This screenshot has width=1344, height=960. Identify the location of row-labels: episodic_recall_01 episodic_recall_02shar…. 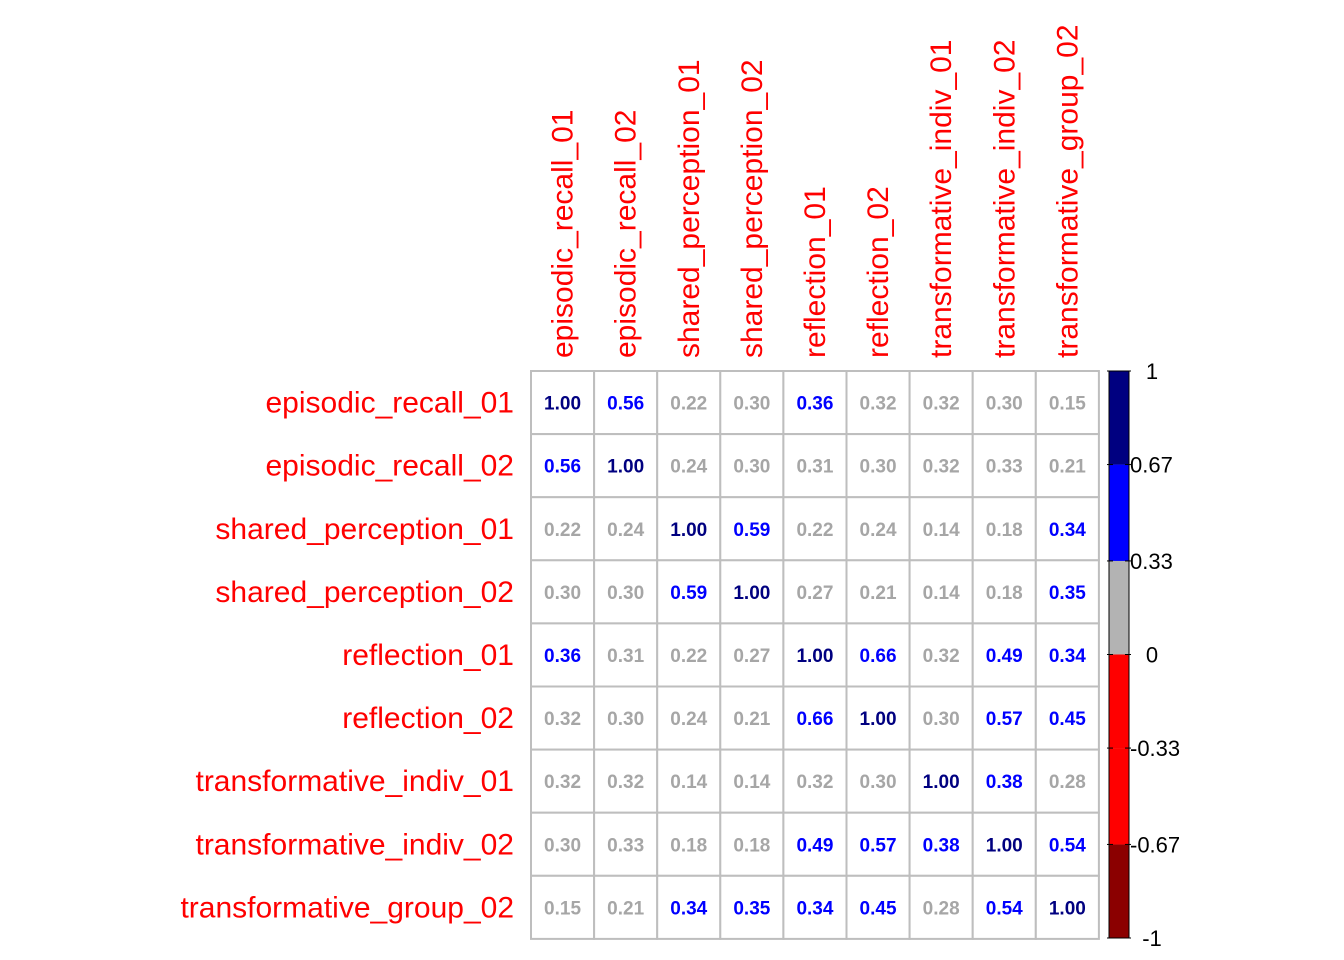
(347, 656).